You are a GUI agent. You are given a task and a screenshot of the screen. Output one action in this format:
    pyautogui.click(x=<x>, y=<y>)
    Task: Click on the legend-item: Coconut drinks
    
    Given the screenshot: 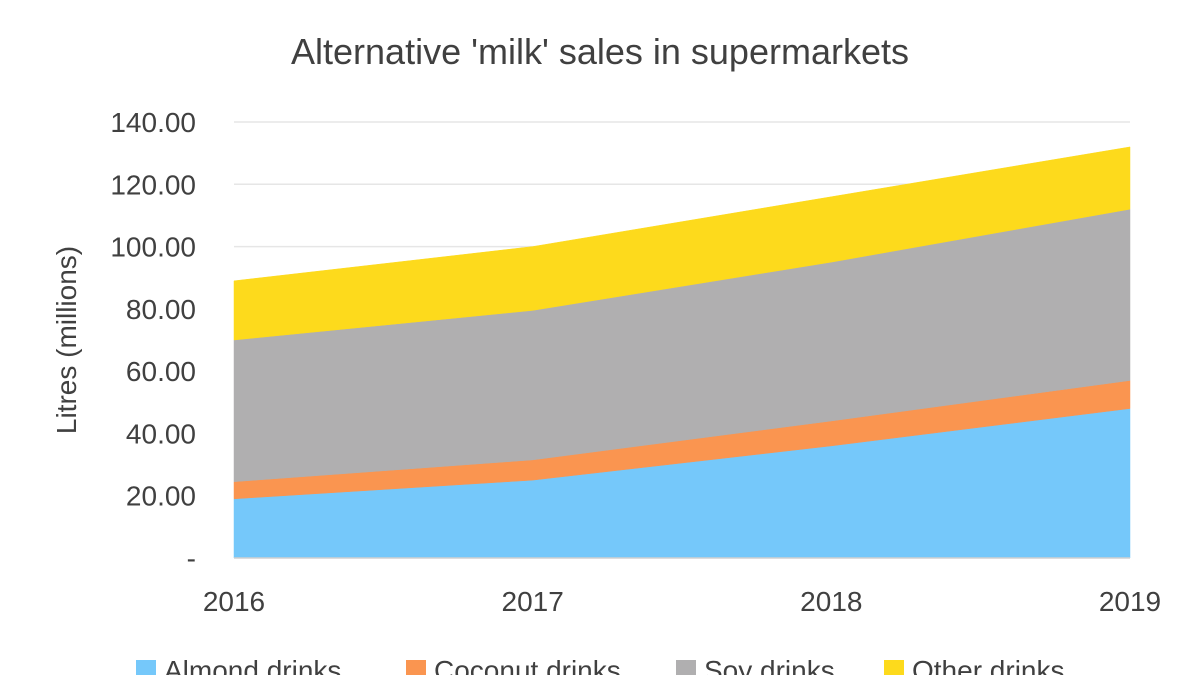 What is the action you would take?
    pyautogui.click(x=513, y=665)
    